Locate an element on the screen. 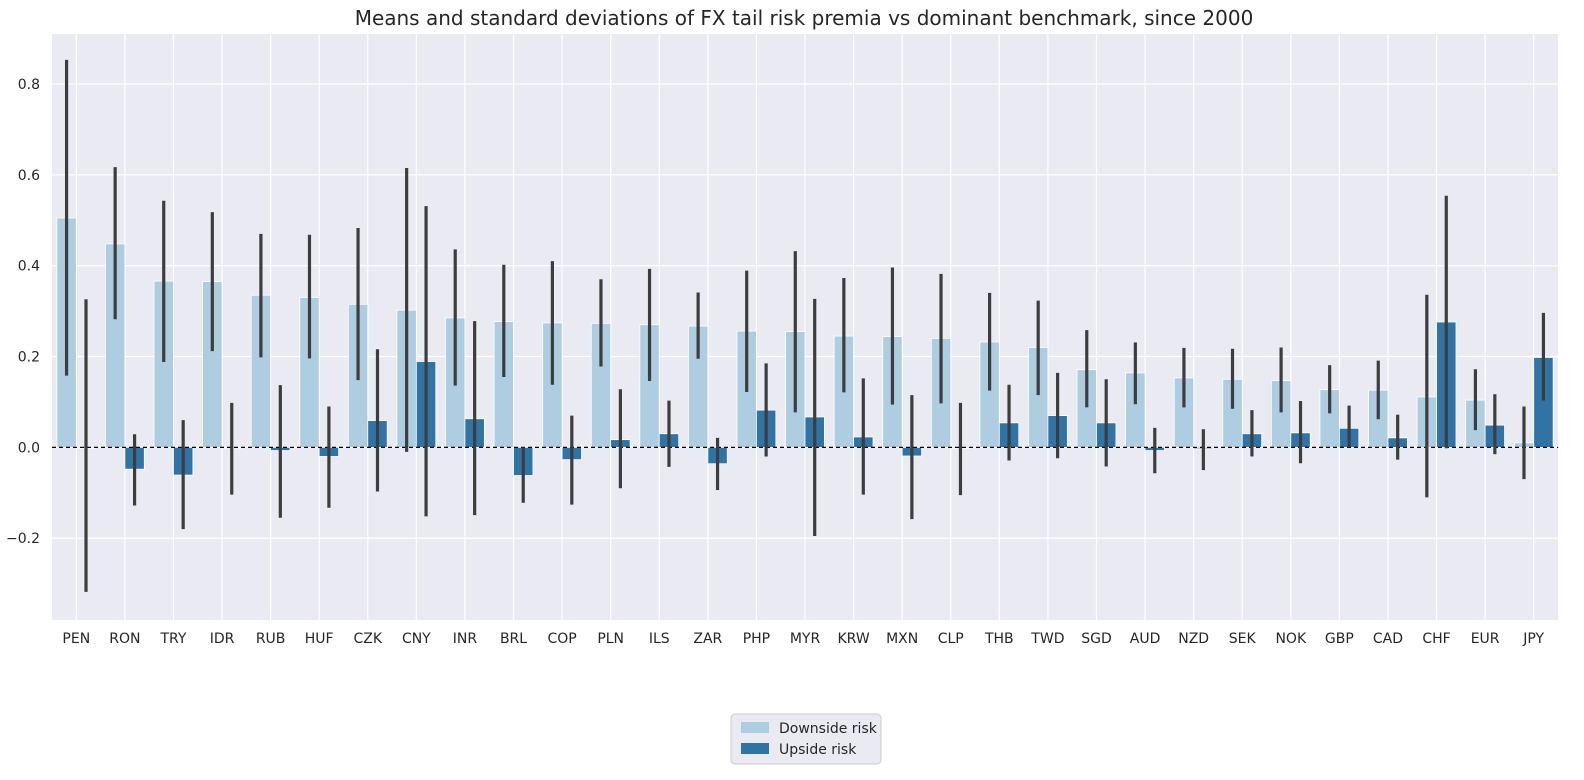 This screenshot has width=1584, height=780. x-tick-label-jpy: JPY is located at coordinates (1533, 639).